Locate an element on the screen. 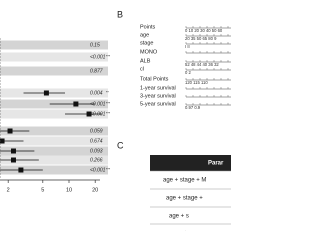  nomogram-label: 5-year survival is located at coordinates (158, 104).